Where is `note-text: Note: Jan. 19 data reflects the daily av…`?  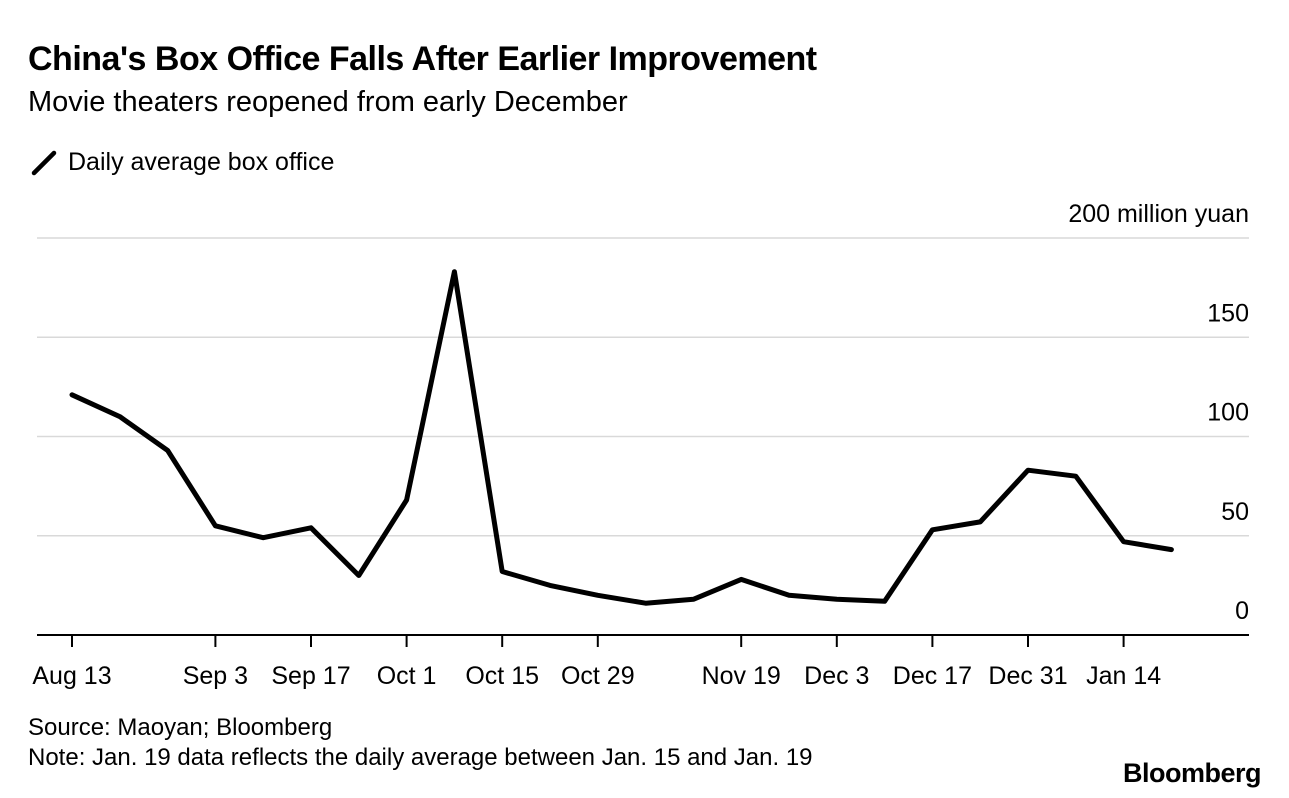 note-text: Note: Jan. 19 data reflects the daily av… is located at coordinates (420, 757).